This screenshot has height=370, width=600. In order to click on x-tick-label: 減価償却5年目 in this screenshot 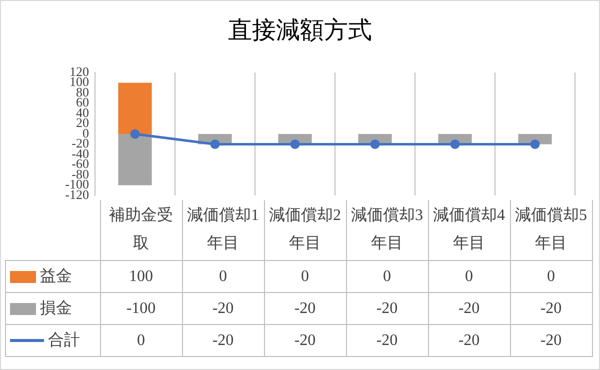, I will do `click(551, 230)`.